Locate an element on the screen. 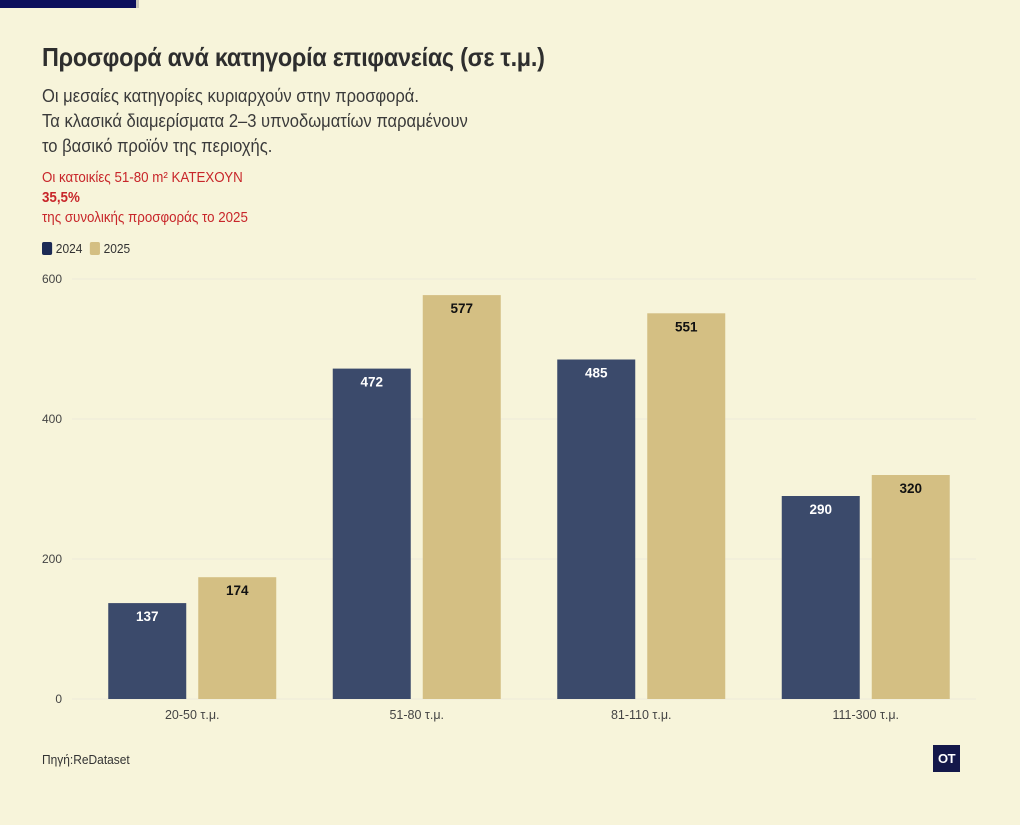 The height and width of the screenshot is (825, 1020). legend-swatch-2025 is located at coordinates (94, 248).